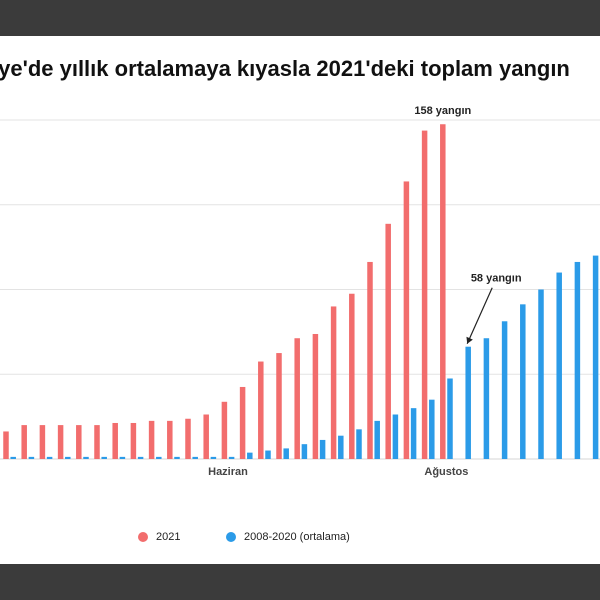  What do you see at coordinates (168, 537) in the screenshot?
I see `legend-label-2021: 2021` at bounding box center [168, 537].